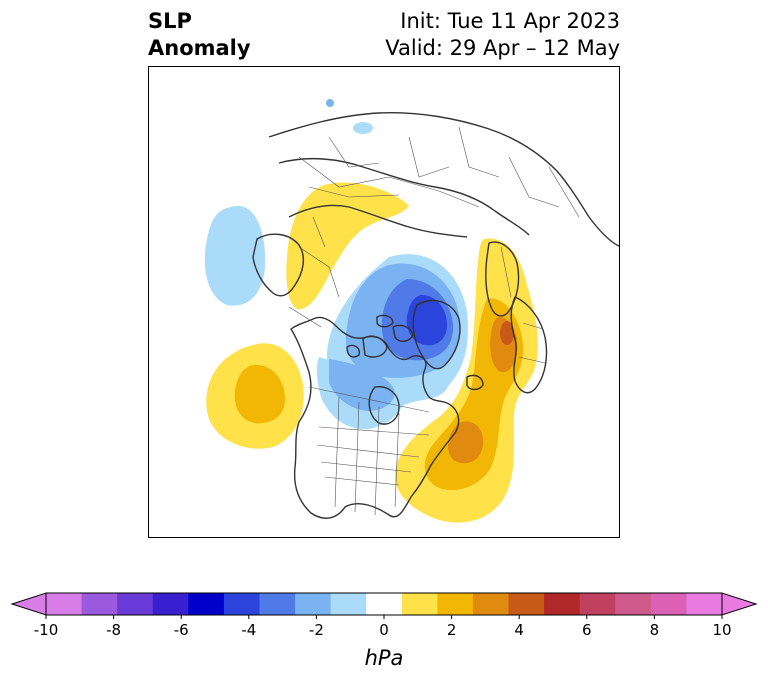 This screenshot has height=688, width=768. What do you see at coordinates (502, 279) in the screenshot?
I see `scandinavia-coast` at bounding box center [502, 279].